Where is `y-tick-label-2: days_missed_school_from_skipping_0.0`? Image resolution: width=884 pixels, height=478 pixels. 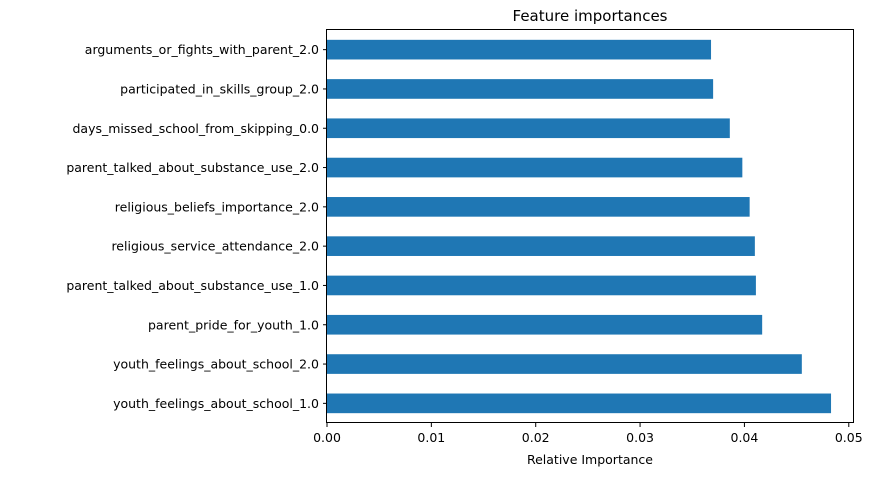
y-tick-label-2: days_missed_school_from_skipping_0.0 is located at coordinates (195, 128).